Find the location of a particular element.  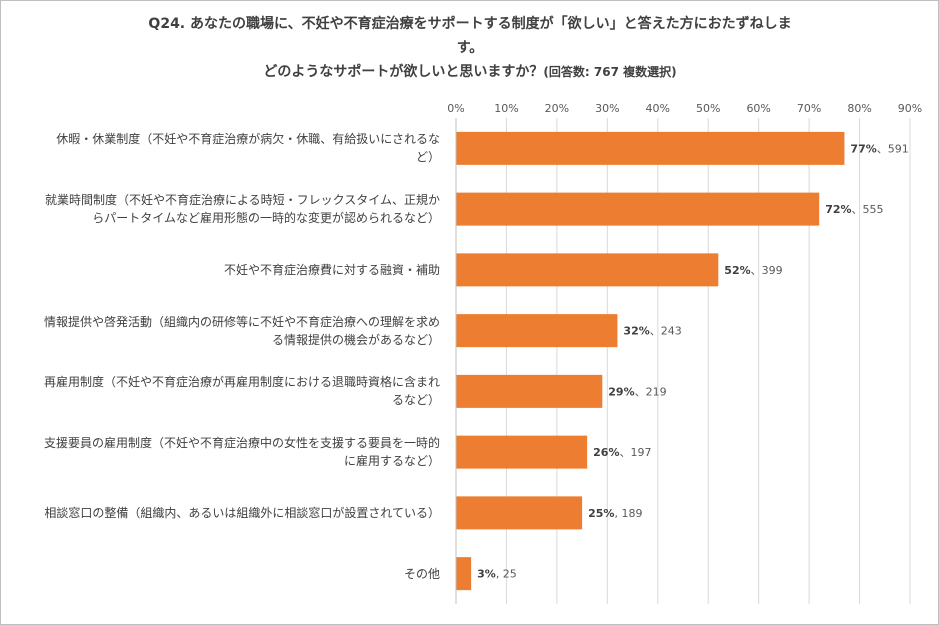

x-tick-label: 50% is located at coordinates (708, 108).